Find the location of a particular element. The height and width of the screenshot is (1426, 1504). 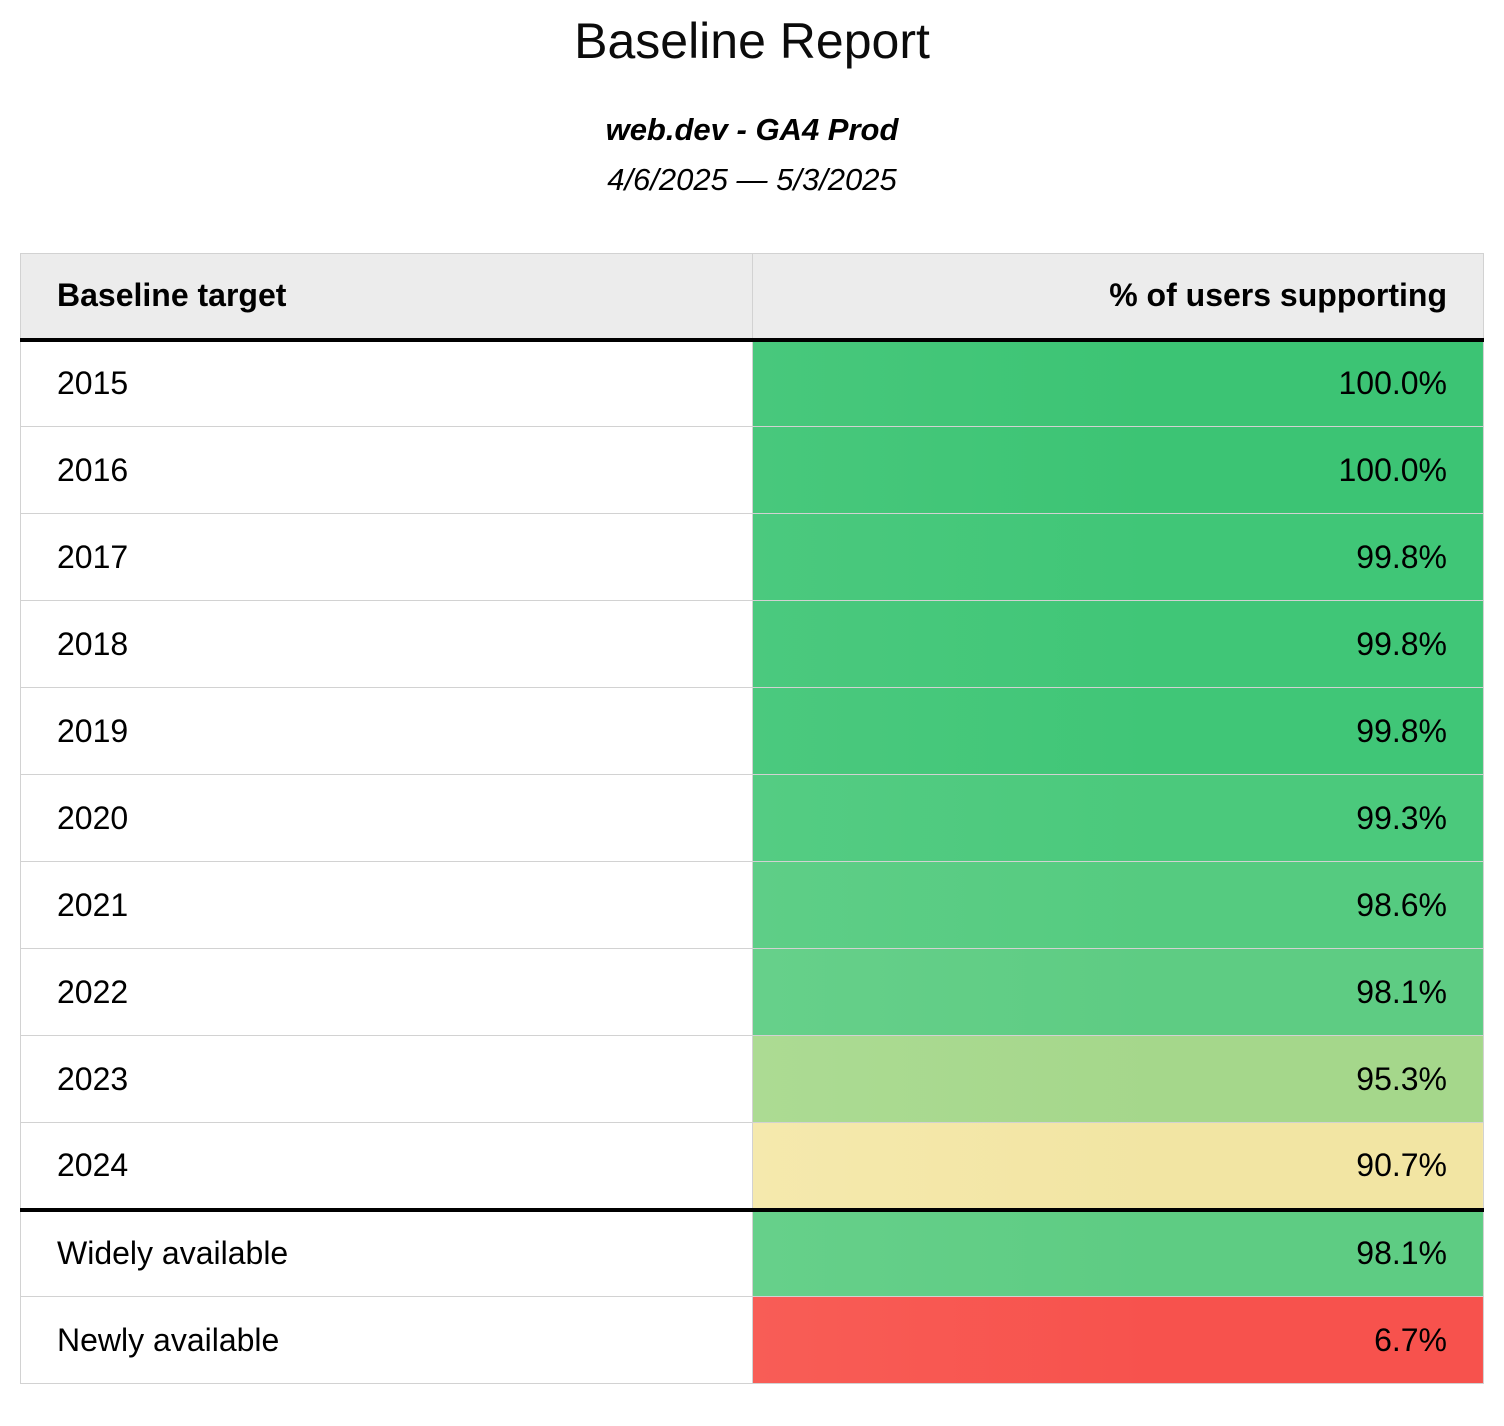

table-row: 2019 99.8% is located at coordinates (752, 731).